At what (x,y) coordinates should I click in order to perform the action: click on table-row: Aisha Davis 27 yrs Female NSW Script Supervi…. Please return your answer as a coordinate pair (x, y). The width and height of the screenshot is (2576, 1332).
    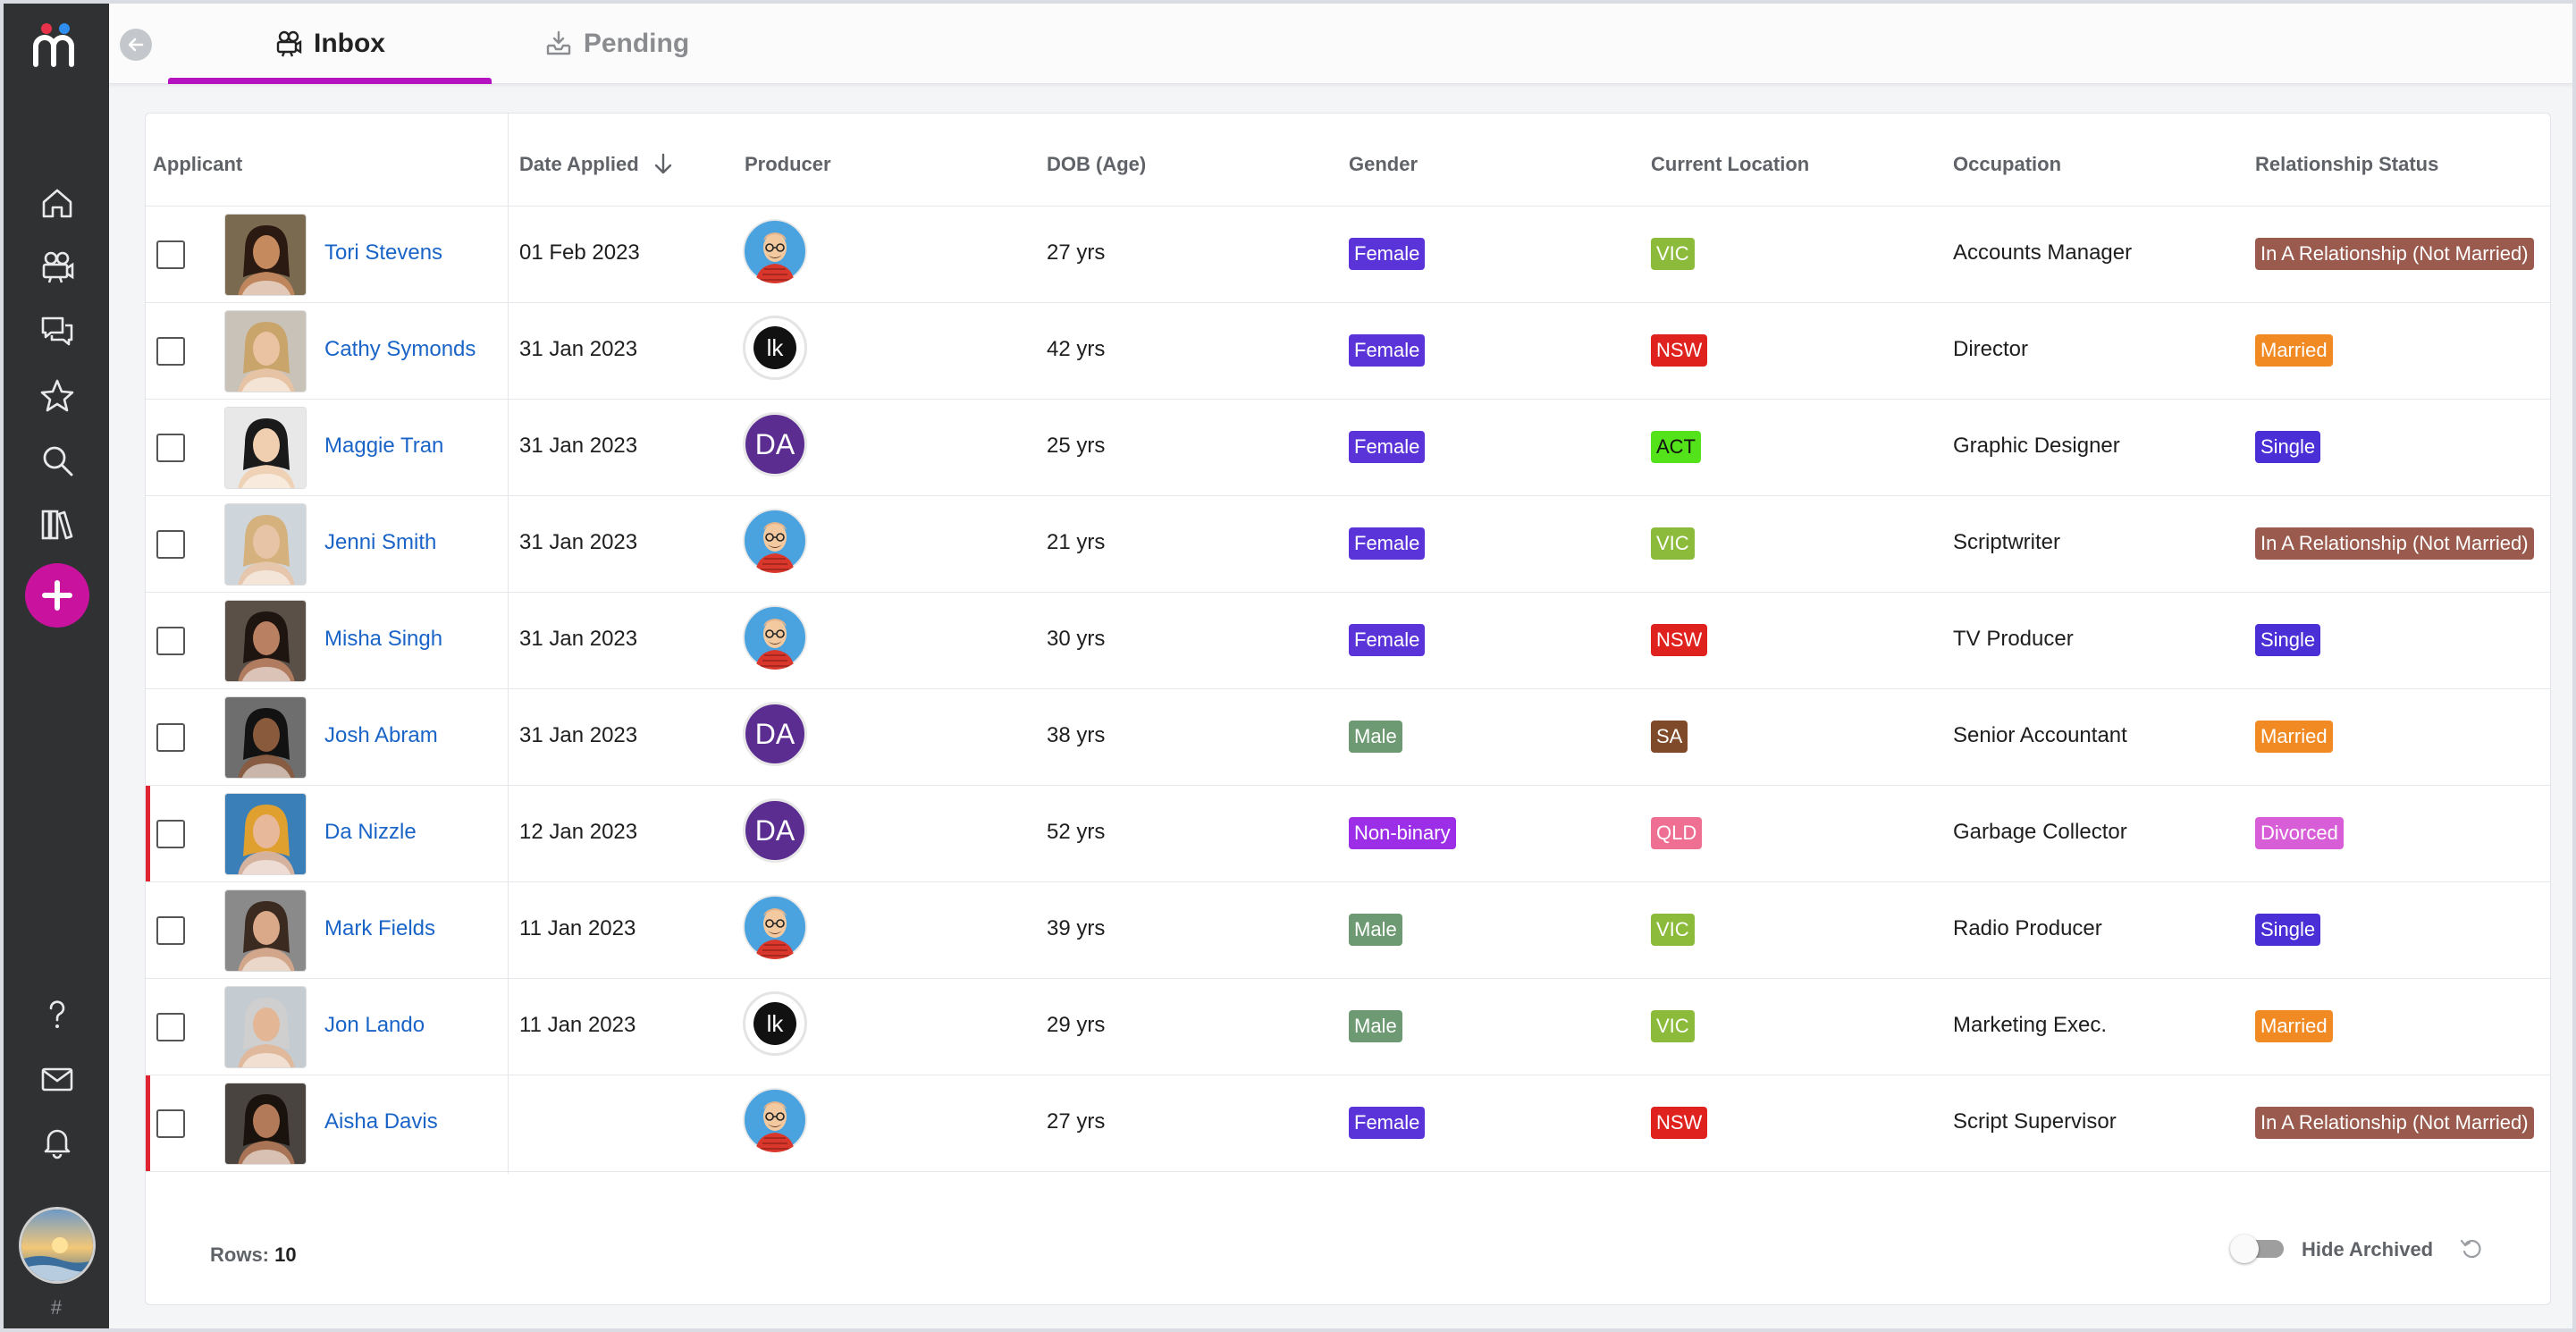
    Looking at the image, I should click on (1348, 1123).